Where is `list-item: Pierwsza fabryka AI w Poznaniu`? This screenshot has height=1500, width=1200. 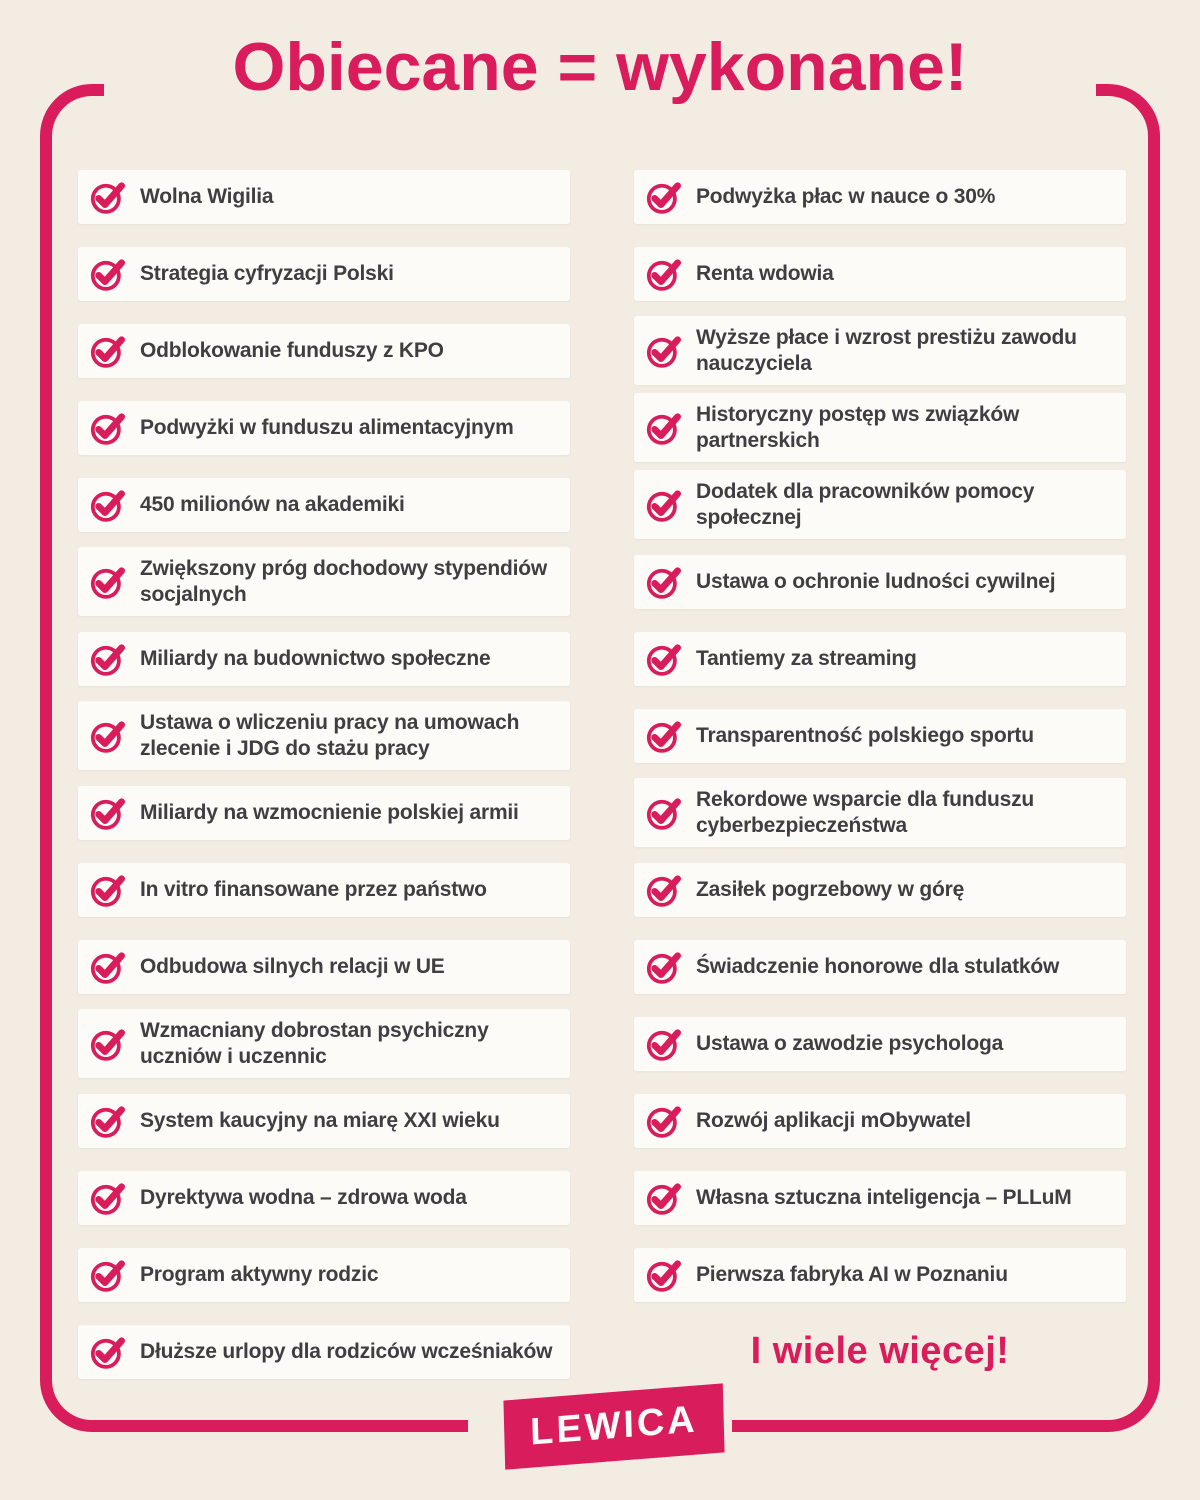
list-item: Pierwsza fabryka AI w Poznaniu is located at coordinates (880, 1274).